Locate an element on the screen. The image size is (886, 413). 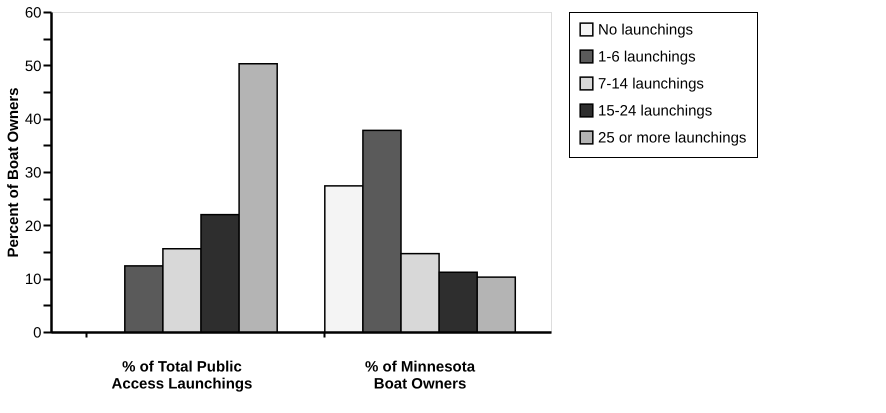
legend-label: 25 or more launchings is located at coordinates (672, 138).